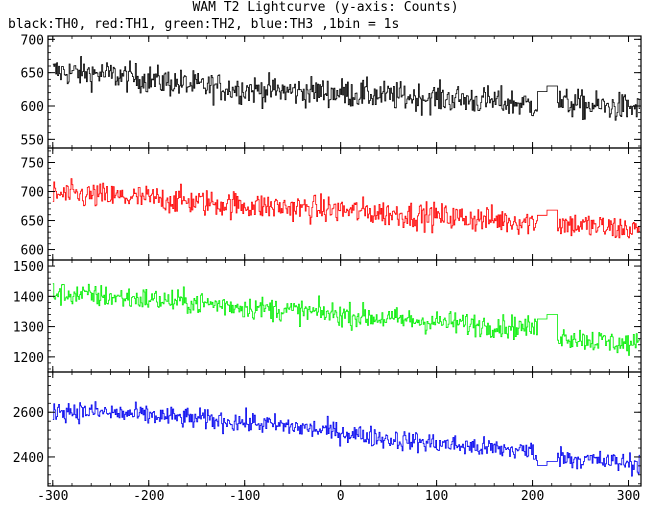  I want to click on series-line-th1, so click(346, 208).